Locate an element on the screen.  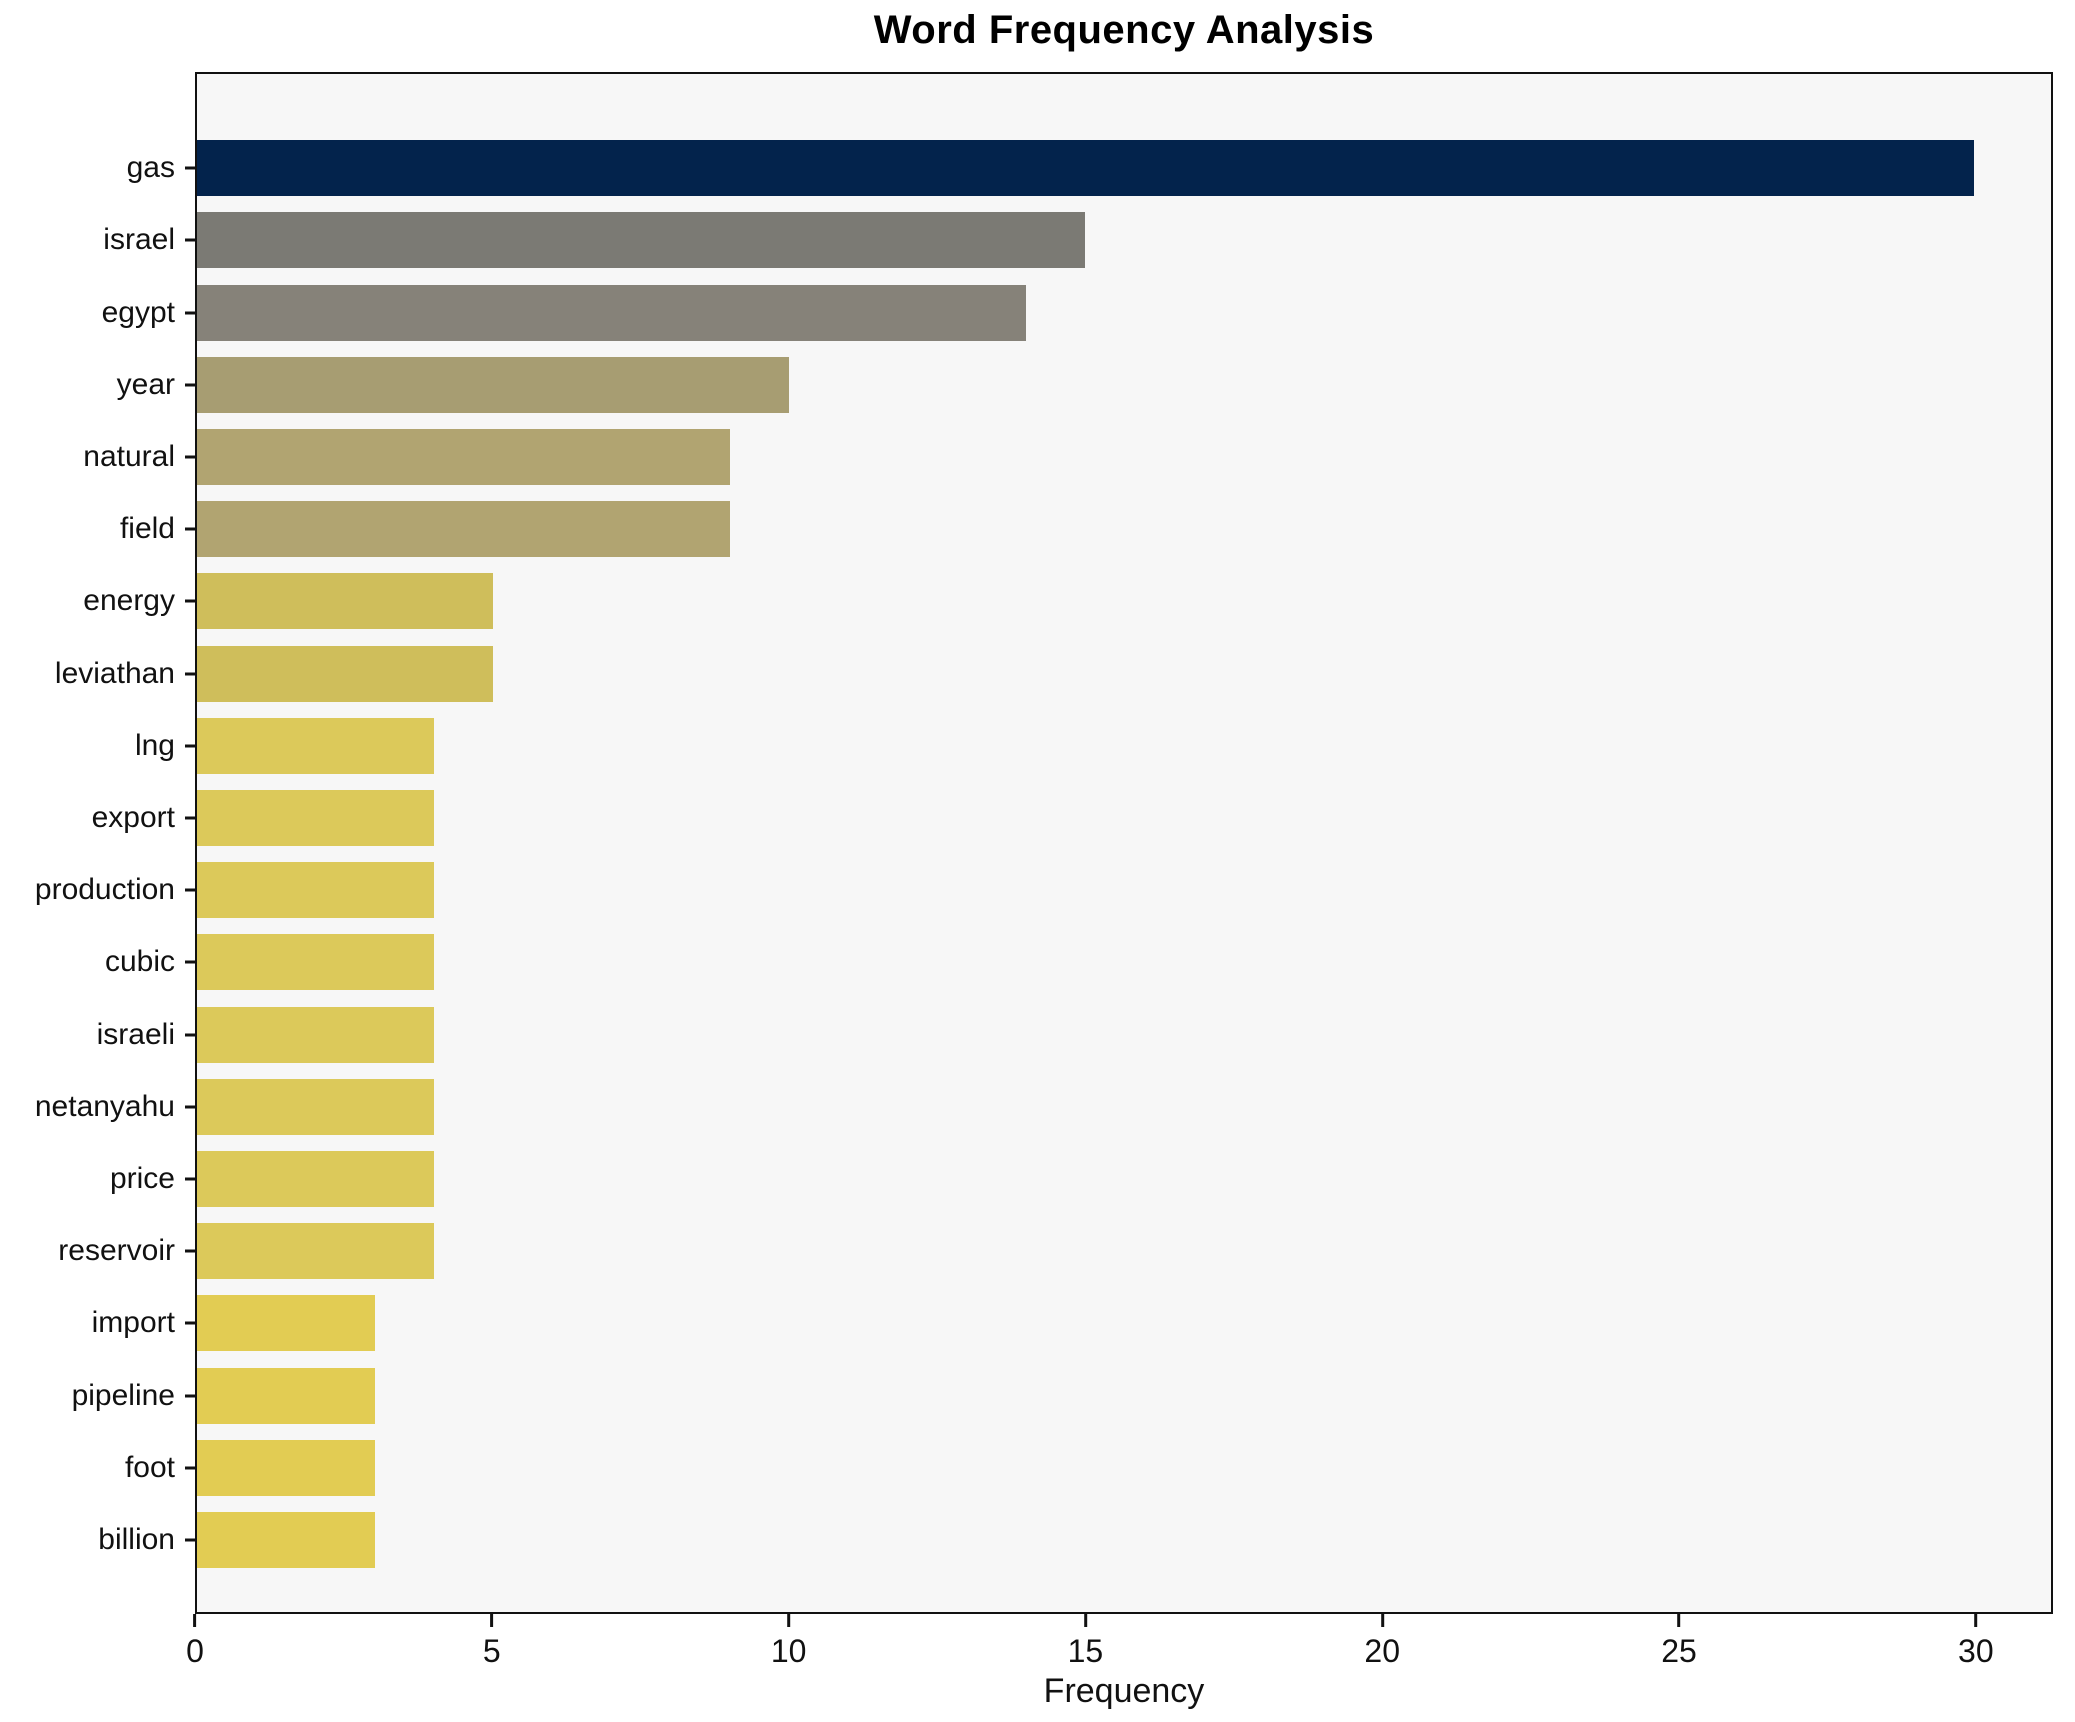
bar-row: gas is located at coordinates (1089, 168).